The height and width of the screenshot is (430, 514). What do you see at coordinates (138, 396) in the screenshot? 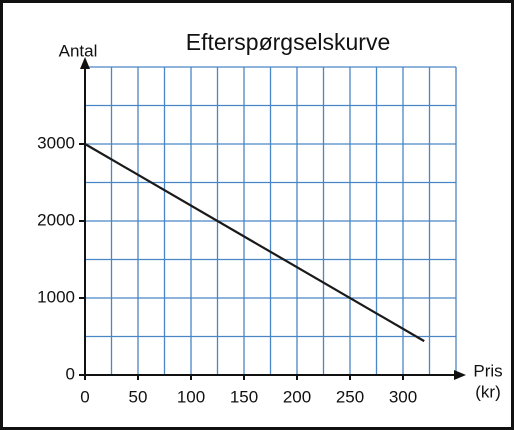
I see `x-tick-label: 50` at bounding box center [138, 396].